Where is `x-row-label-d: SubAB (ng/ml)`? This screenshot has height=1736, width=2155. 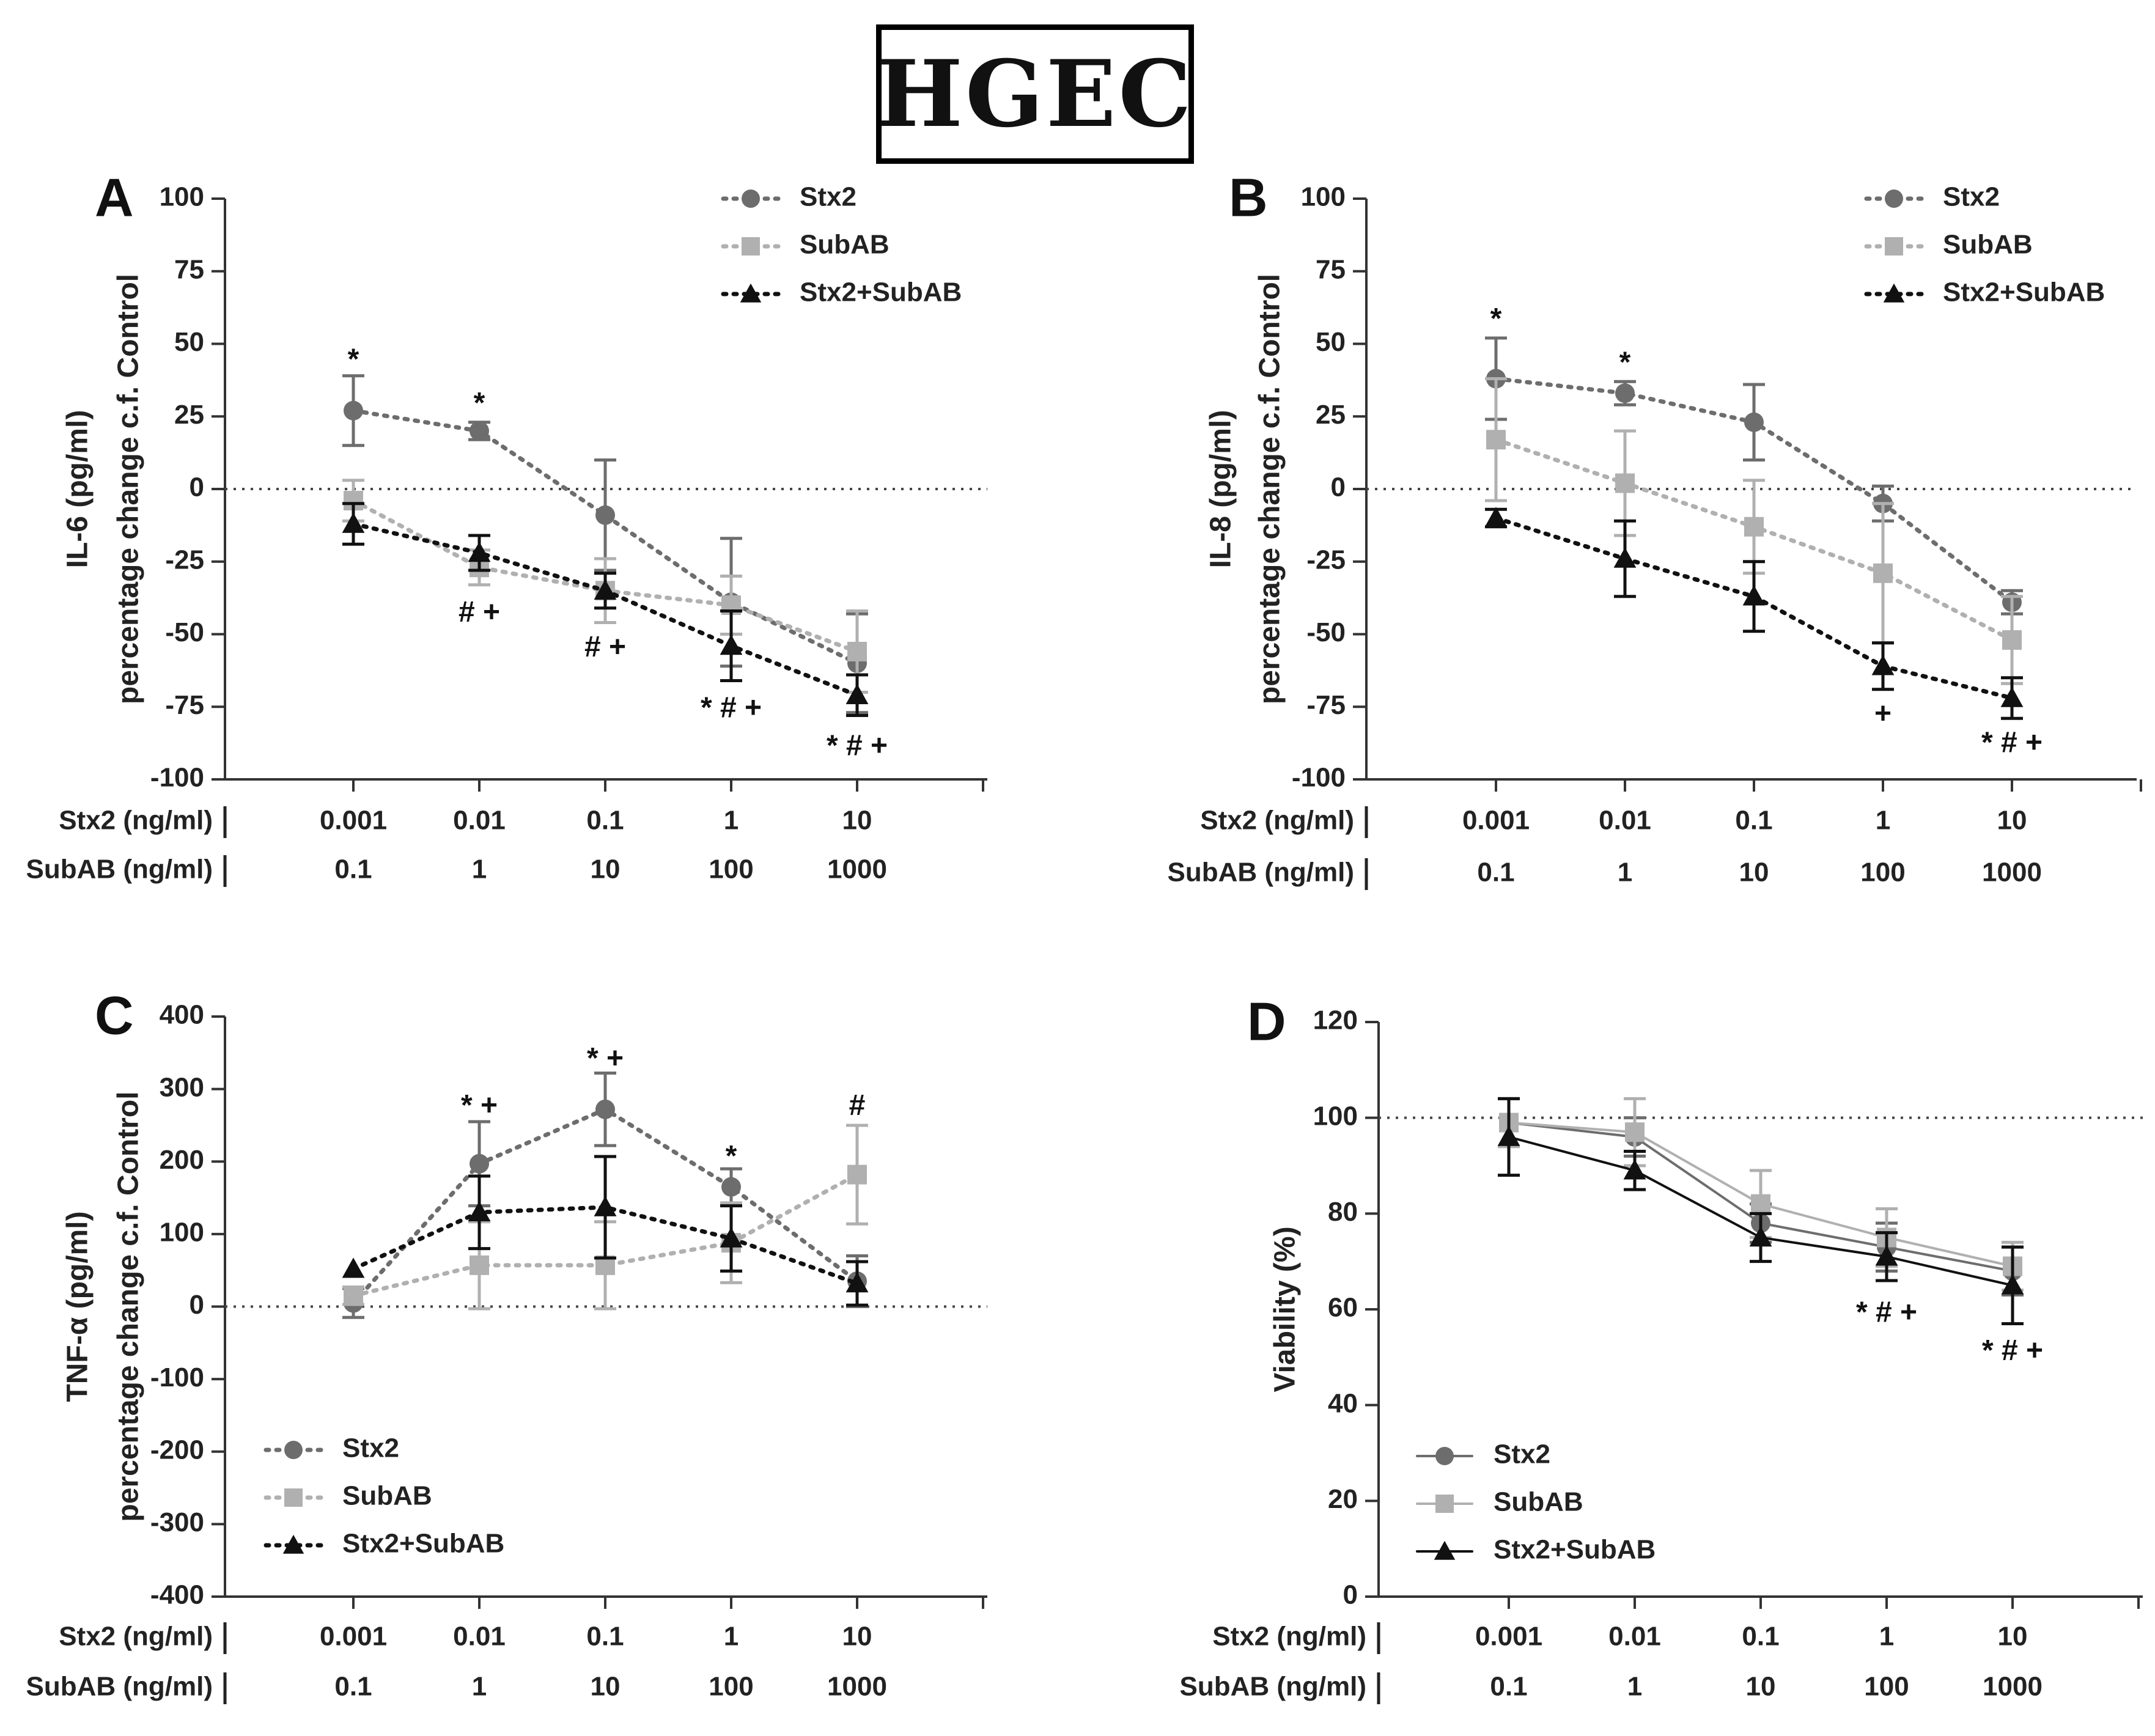
x-row-label-d: SubAB (ng/ml) is located at coordinates (1272, 1687).